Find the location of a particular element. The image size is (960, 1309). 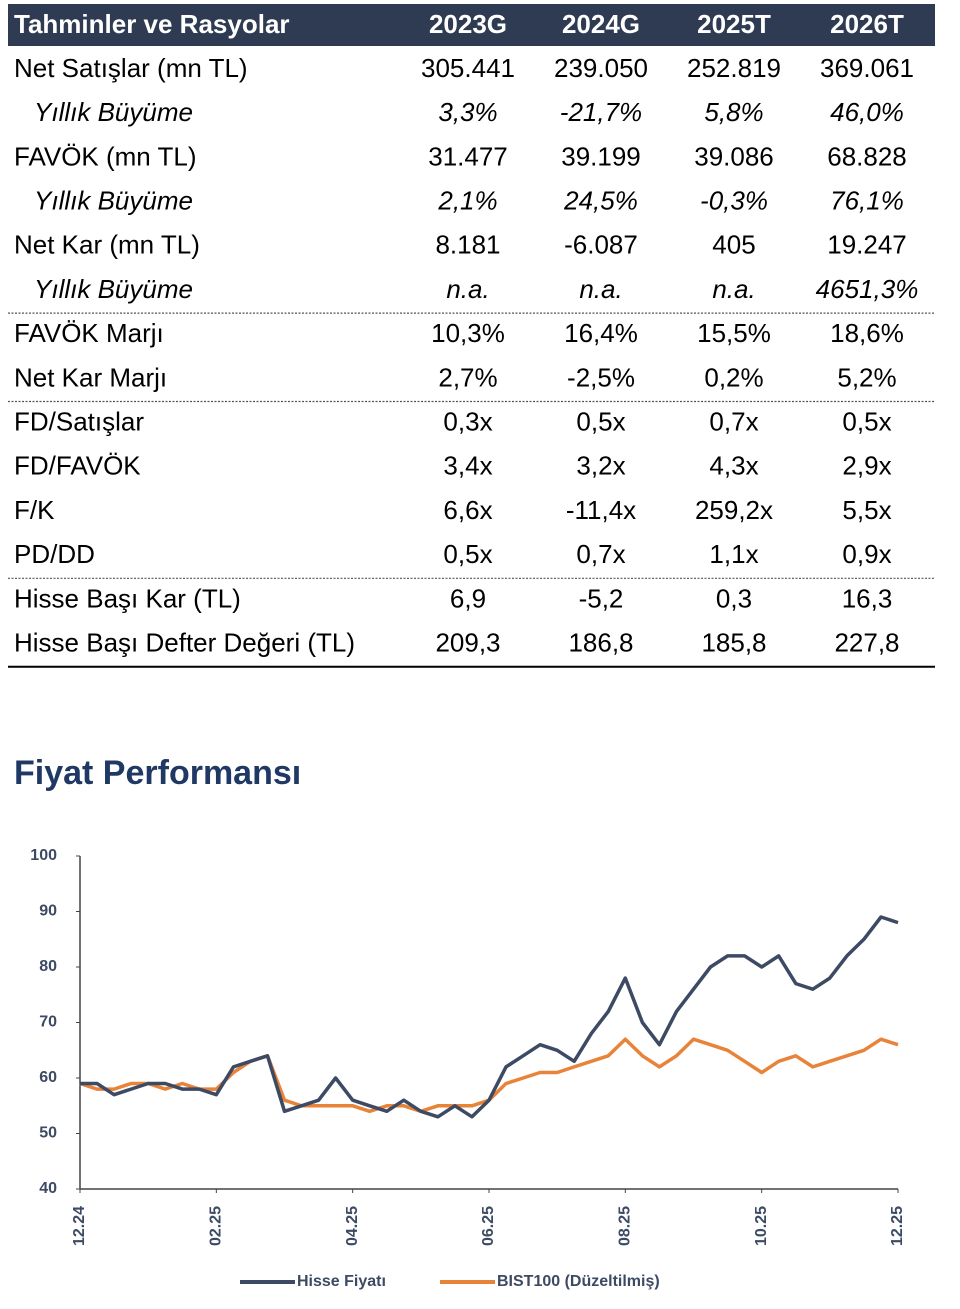

row-label: FAVÖK (mn TL) is located at coordinates (105, 156).